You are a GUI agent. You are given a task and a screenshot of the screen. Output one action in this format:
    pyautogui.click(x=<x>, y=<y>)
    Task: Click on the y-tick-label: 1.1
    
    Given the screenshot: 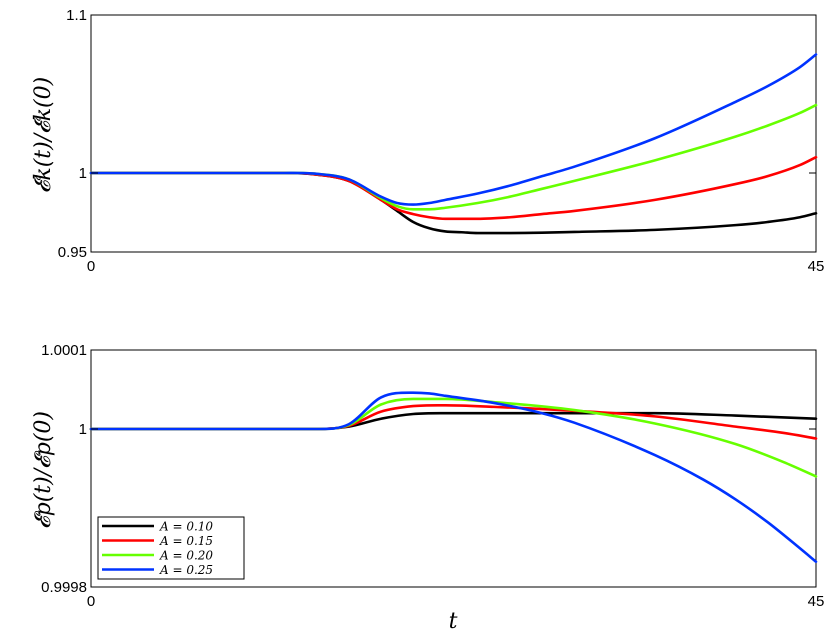 What is the action you would take?
    pyautogui.click(x=76, y=15)
    